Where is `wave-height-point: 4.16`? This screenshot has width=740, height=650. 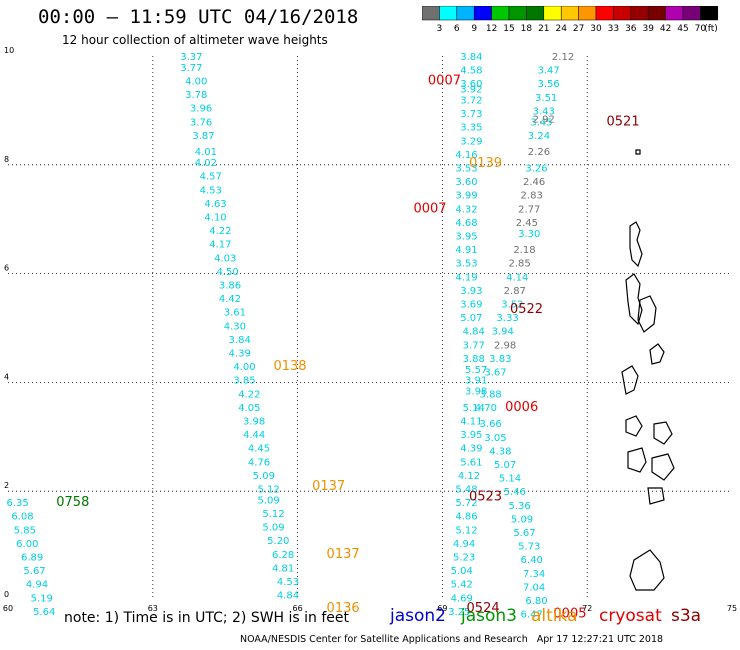 wave-height-point: 4.16 is located at coordinates (466, 155).